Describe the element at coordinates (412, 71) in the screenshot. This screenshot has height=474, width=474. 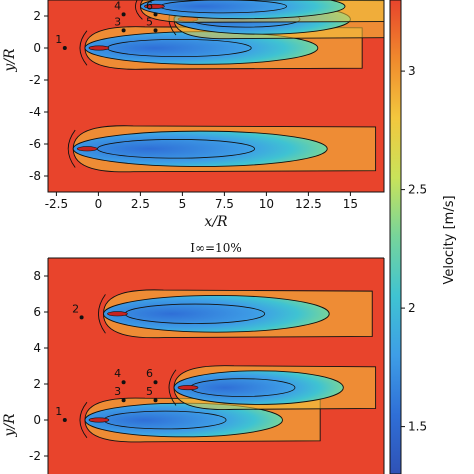
I see `colorbar-tick-label: 3` at that location.